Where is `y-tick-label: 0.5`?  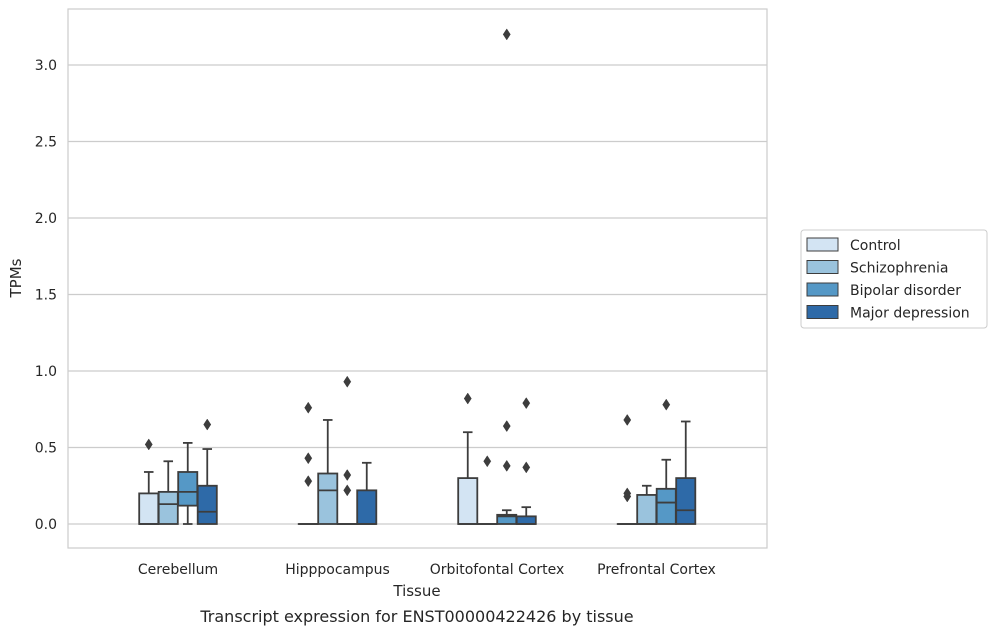
y-tick-label: 0.5 is located at coordinates (46, 449).